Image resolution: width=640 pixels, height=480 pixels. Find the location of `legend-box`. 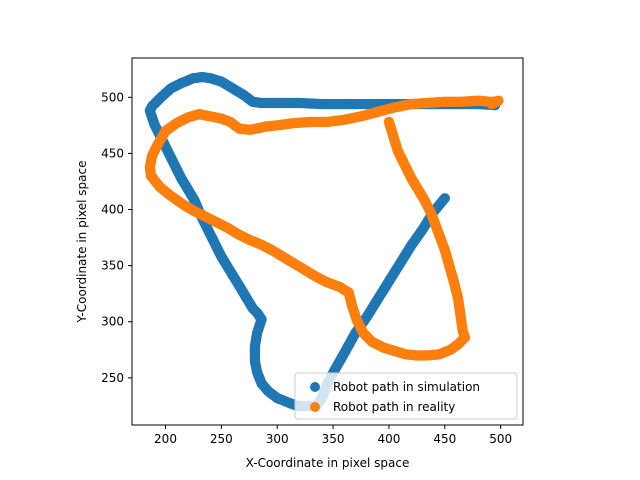

legend-box is located at coordinates (406, 396).